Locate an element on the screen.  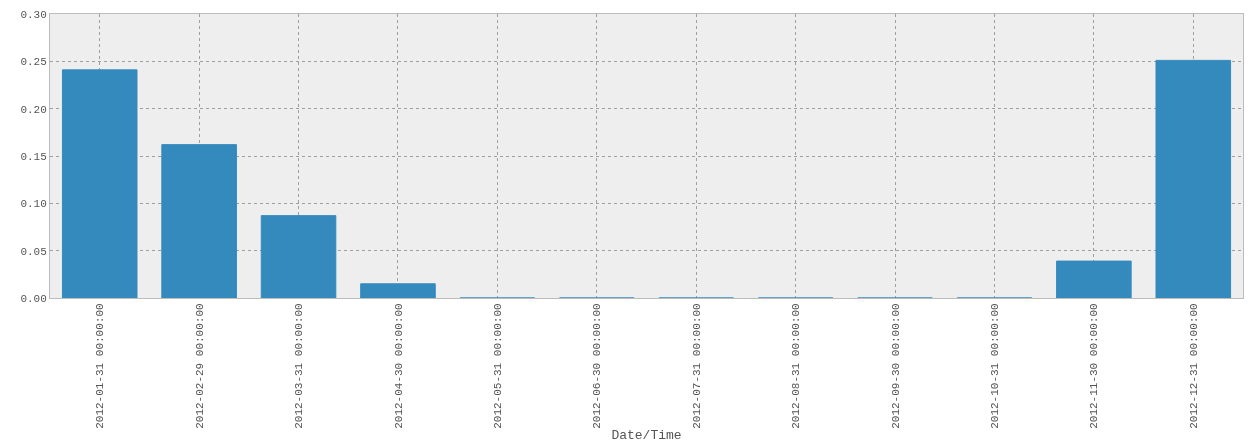
x-tick-label: 2012-09-30 00:00:00 is located at coordinates (895, 366).